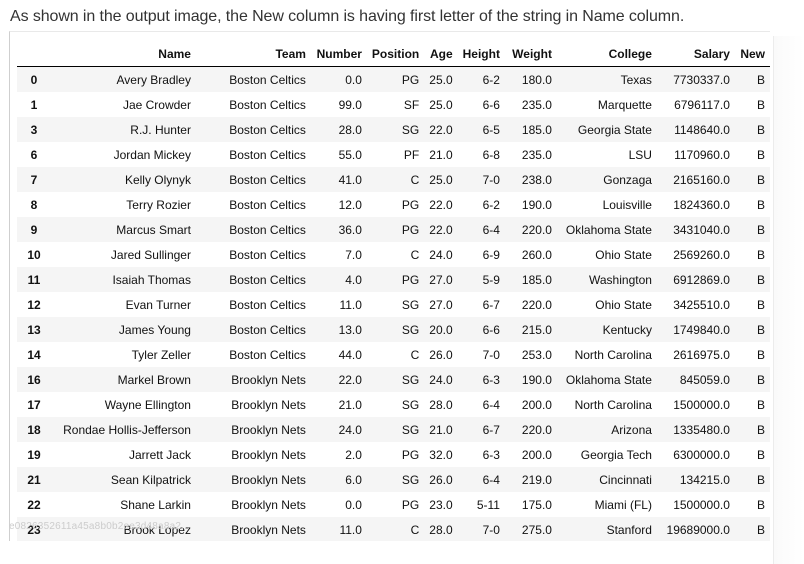  I want to click on column-header: College, so click(606, 54).